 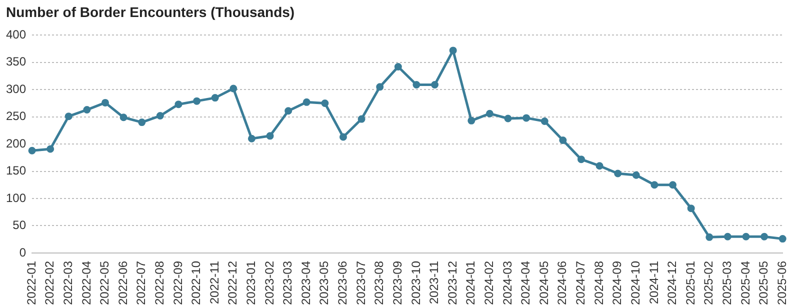 I want to click on x-tick-label: 2022-11, so click(x=214, y=282).